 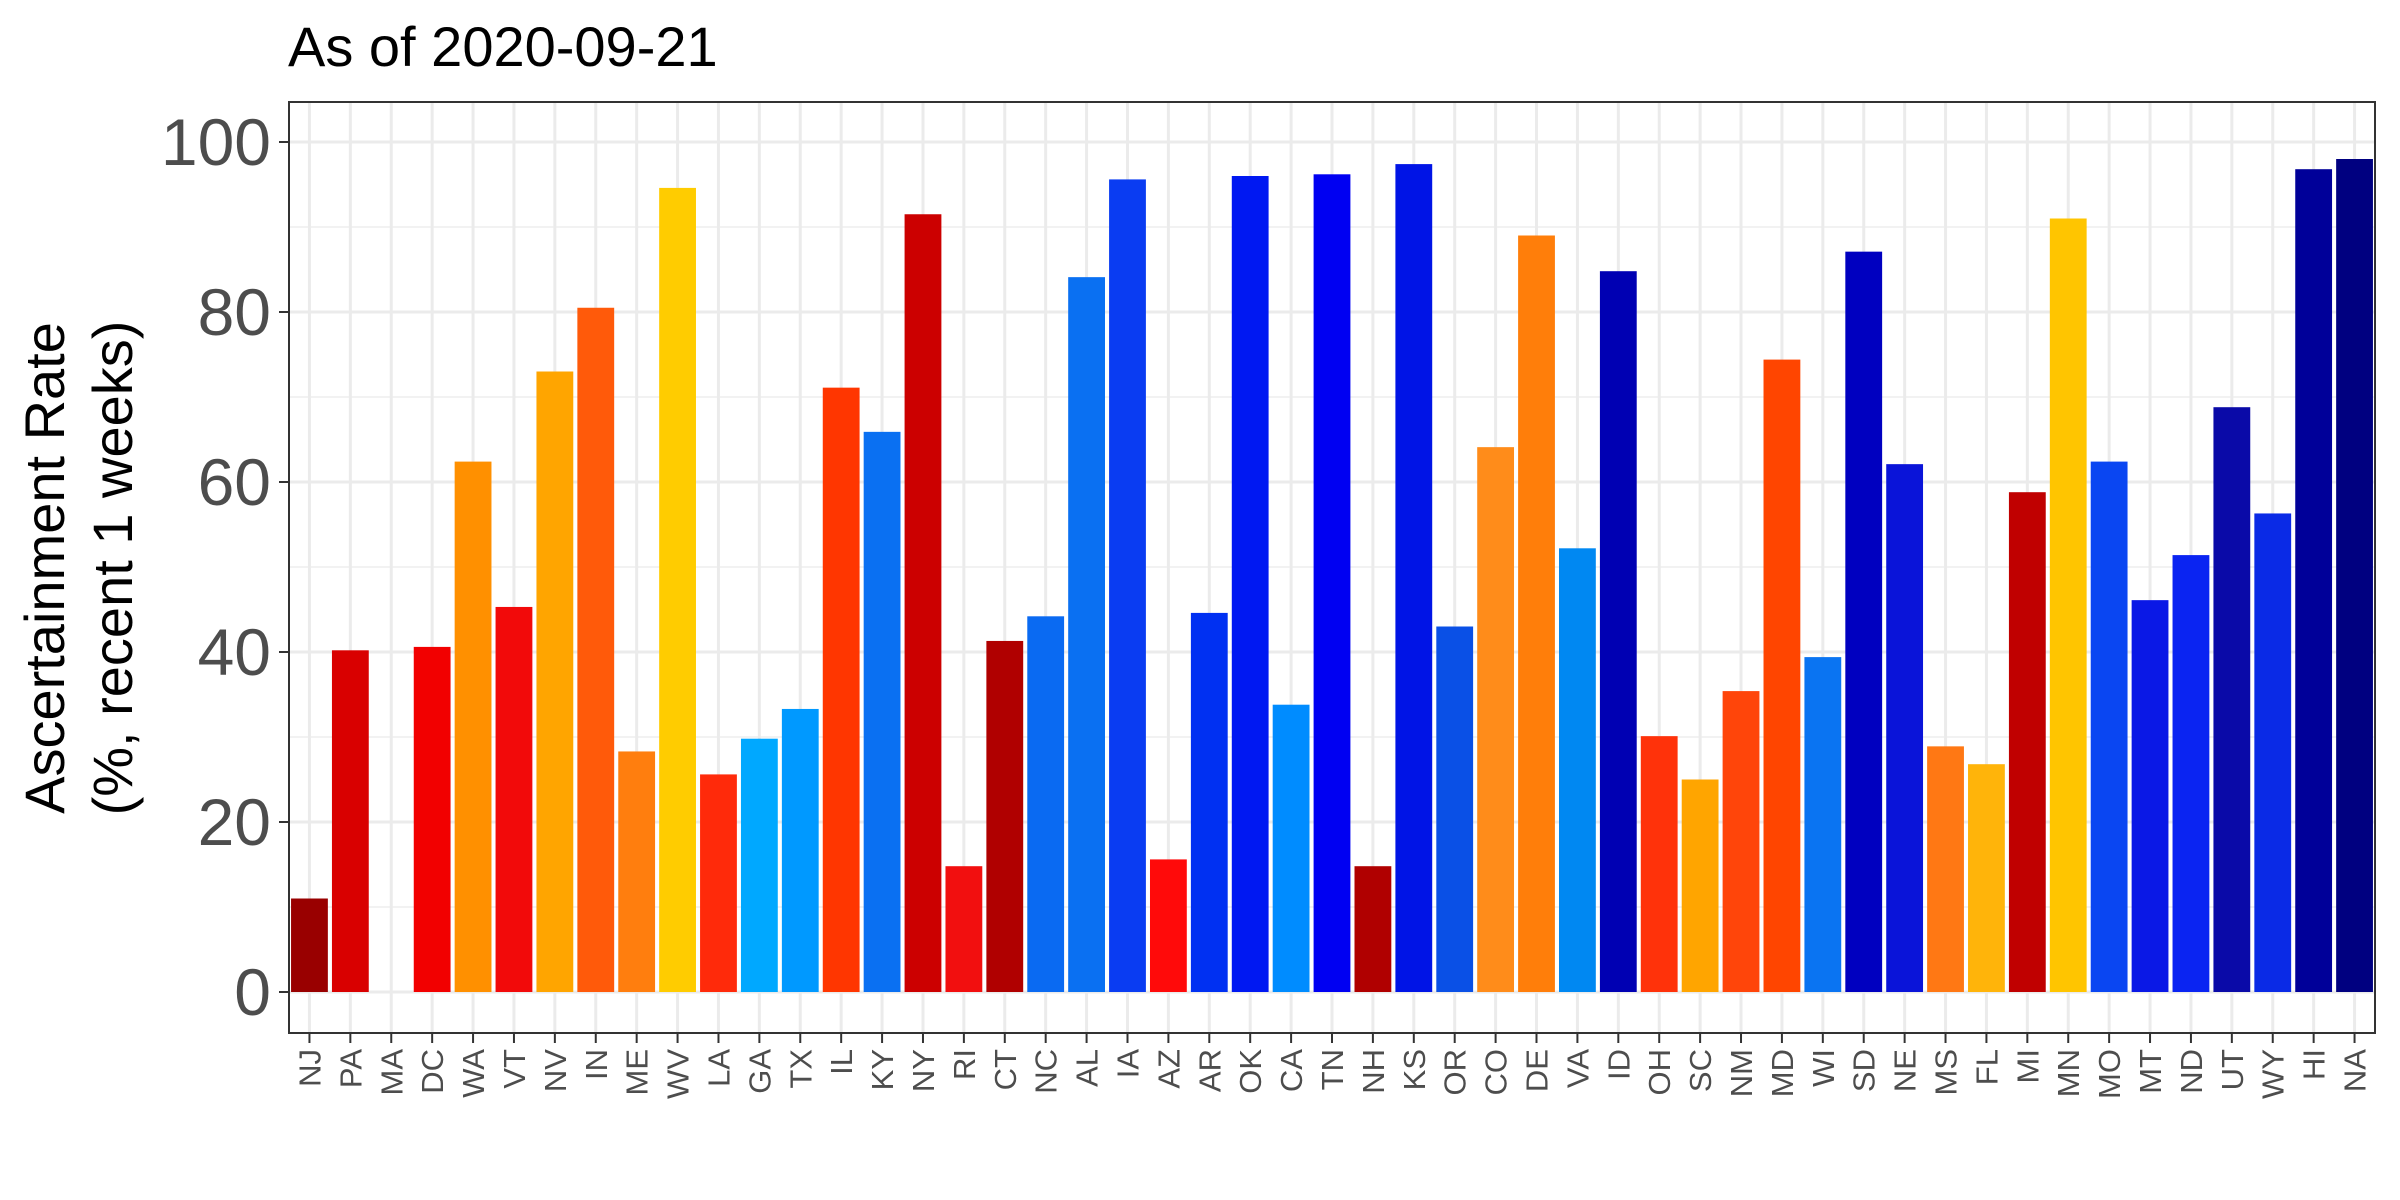 What do you see at coordinates (309, 945) in the screenshot?
I see `bar-nj` at bounding box center [309, 945].